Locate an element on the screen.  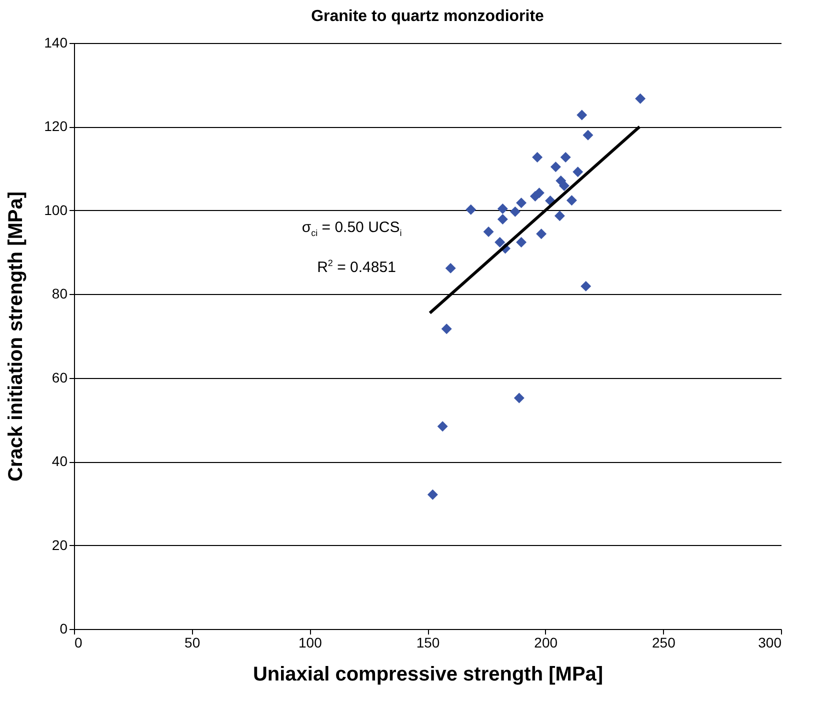
x-axis-title: Uniaxial compressive strength [MPa] is located at coordinates (428, 675).